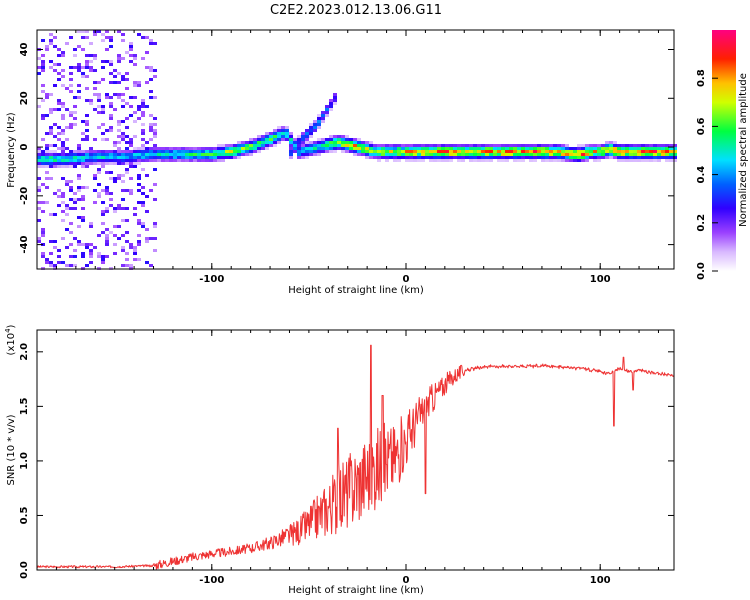 This screenshot has width=750, height=600. Describe the element at coordinates (701, 127) in the screenshot. I see `colorbar-tick-label: 0.6` at that location.